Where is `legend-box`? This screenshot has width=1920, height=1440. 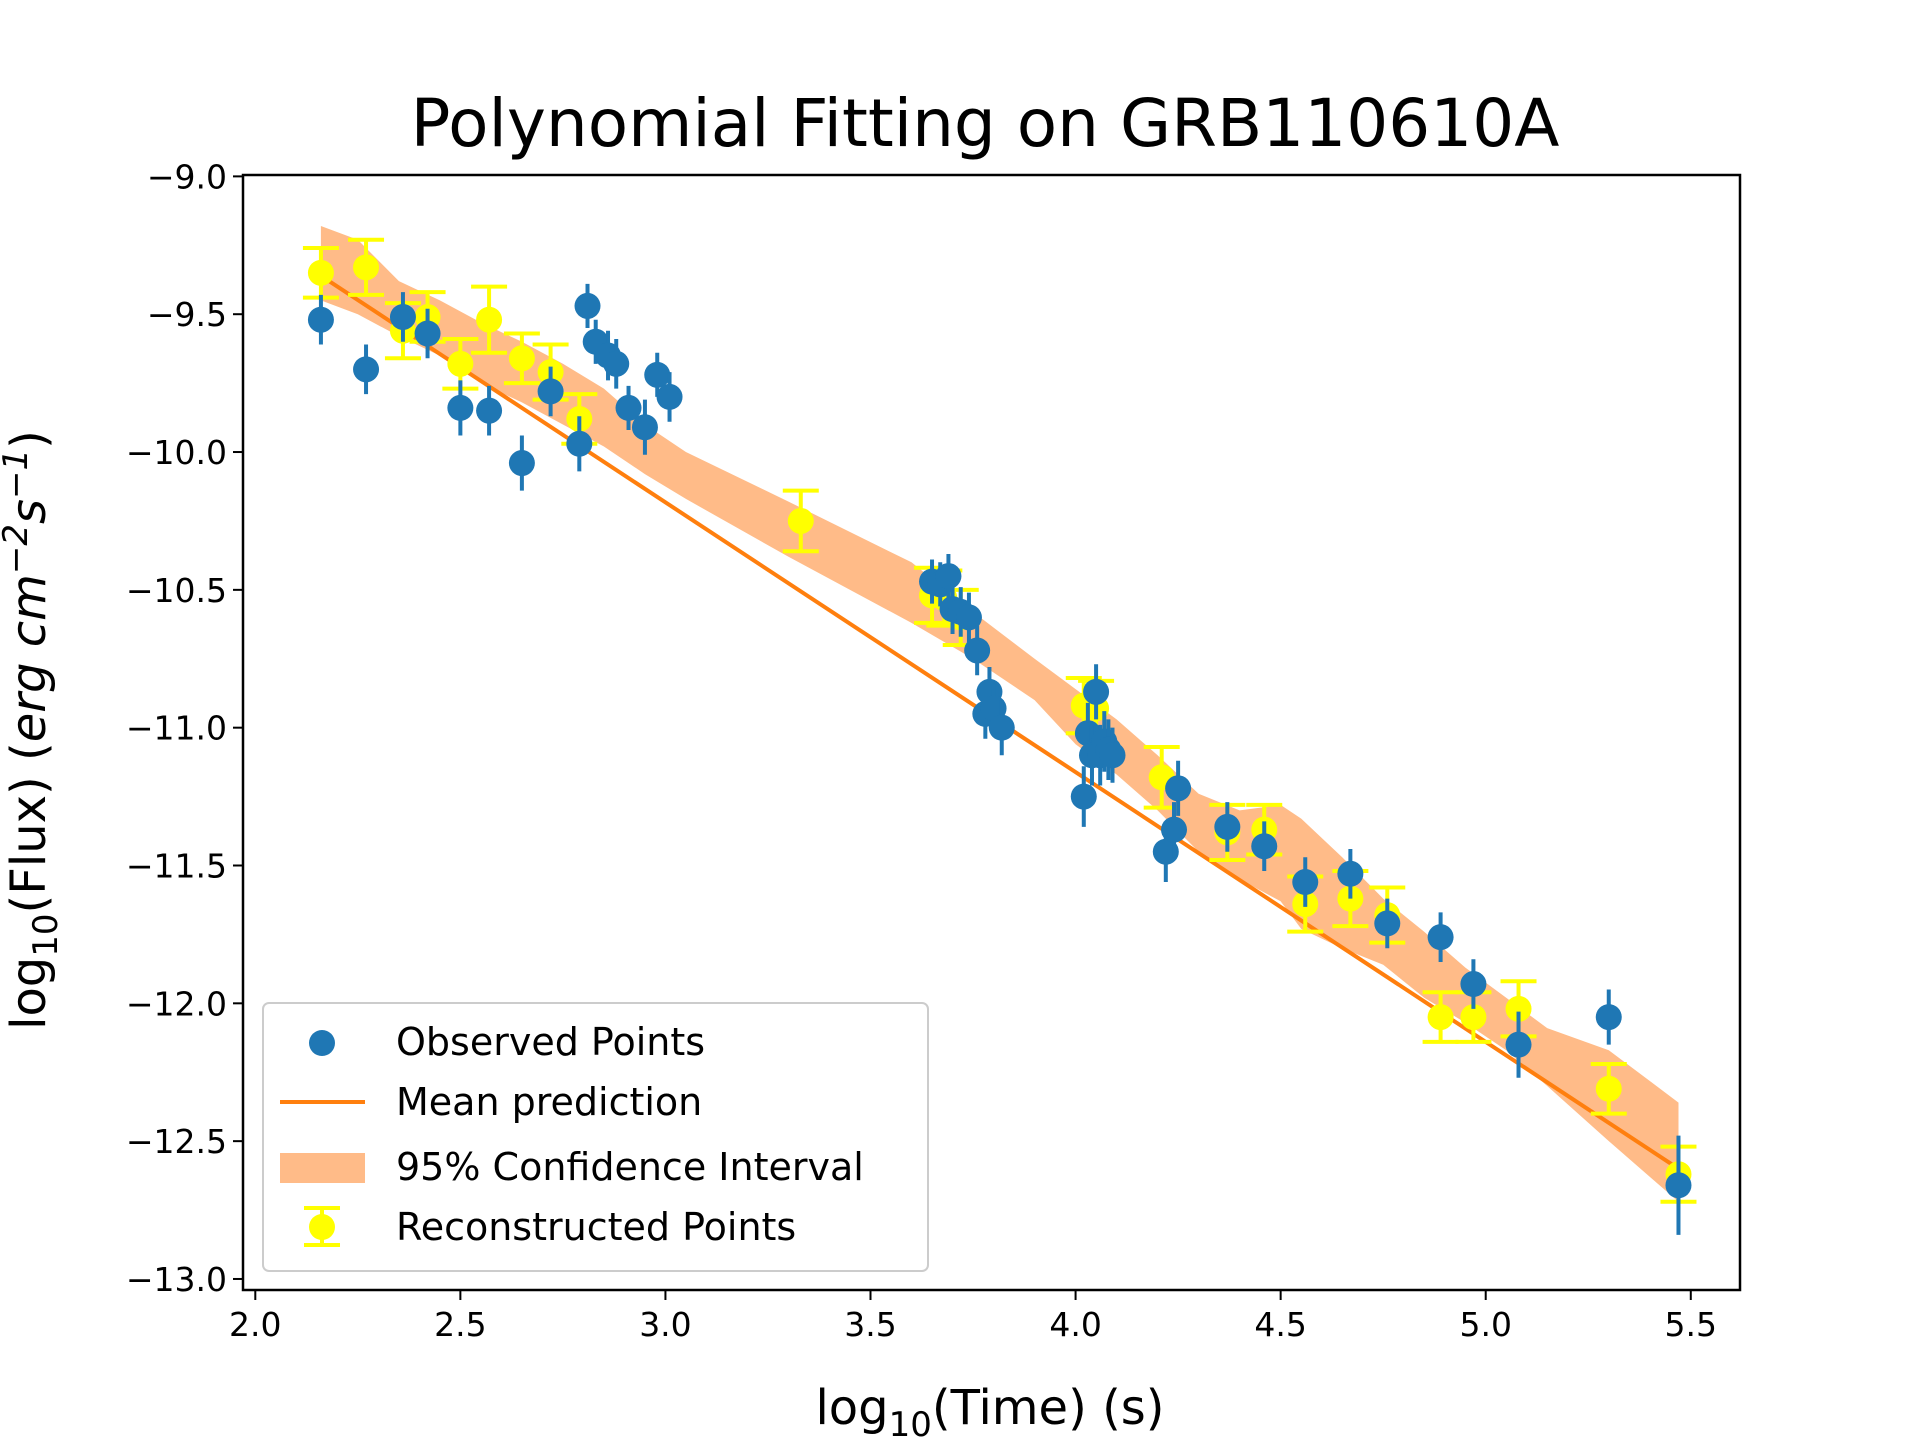 legend-box is located at coordinates (595, 1137).